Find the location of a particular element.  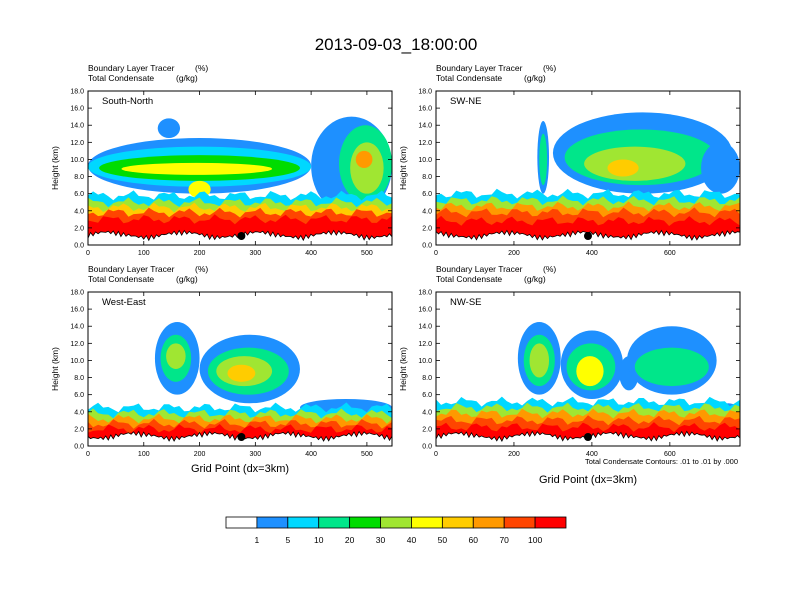

colorbar: 1 5 10 20 30 40 50 60 70 100 is located at coordinates (396, 530).